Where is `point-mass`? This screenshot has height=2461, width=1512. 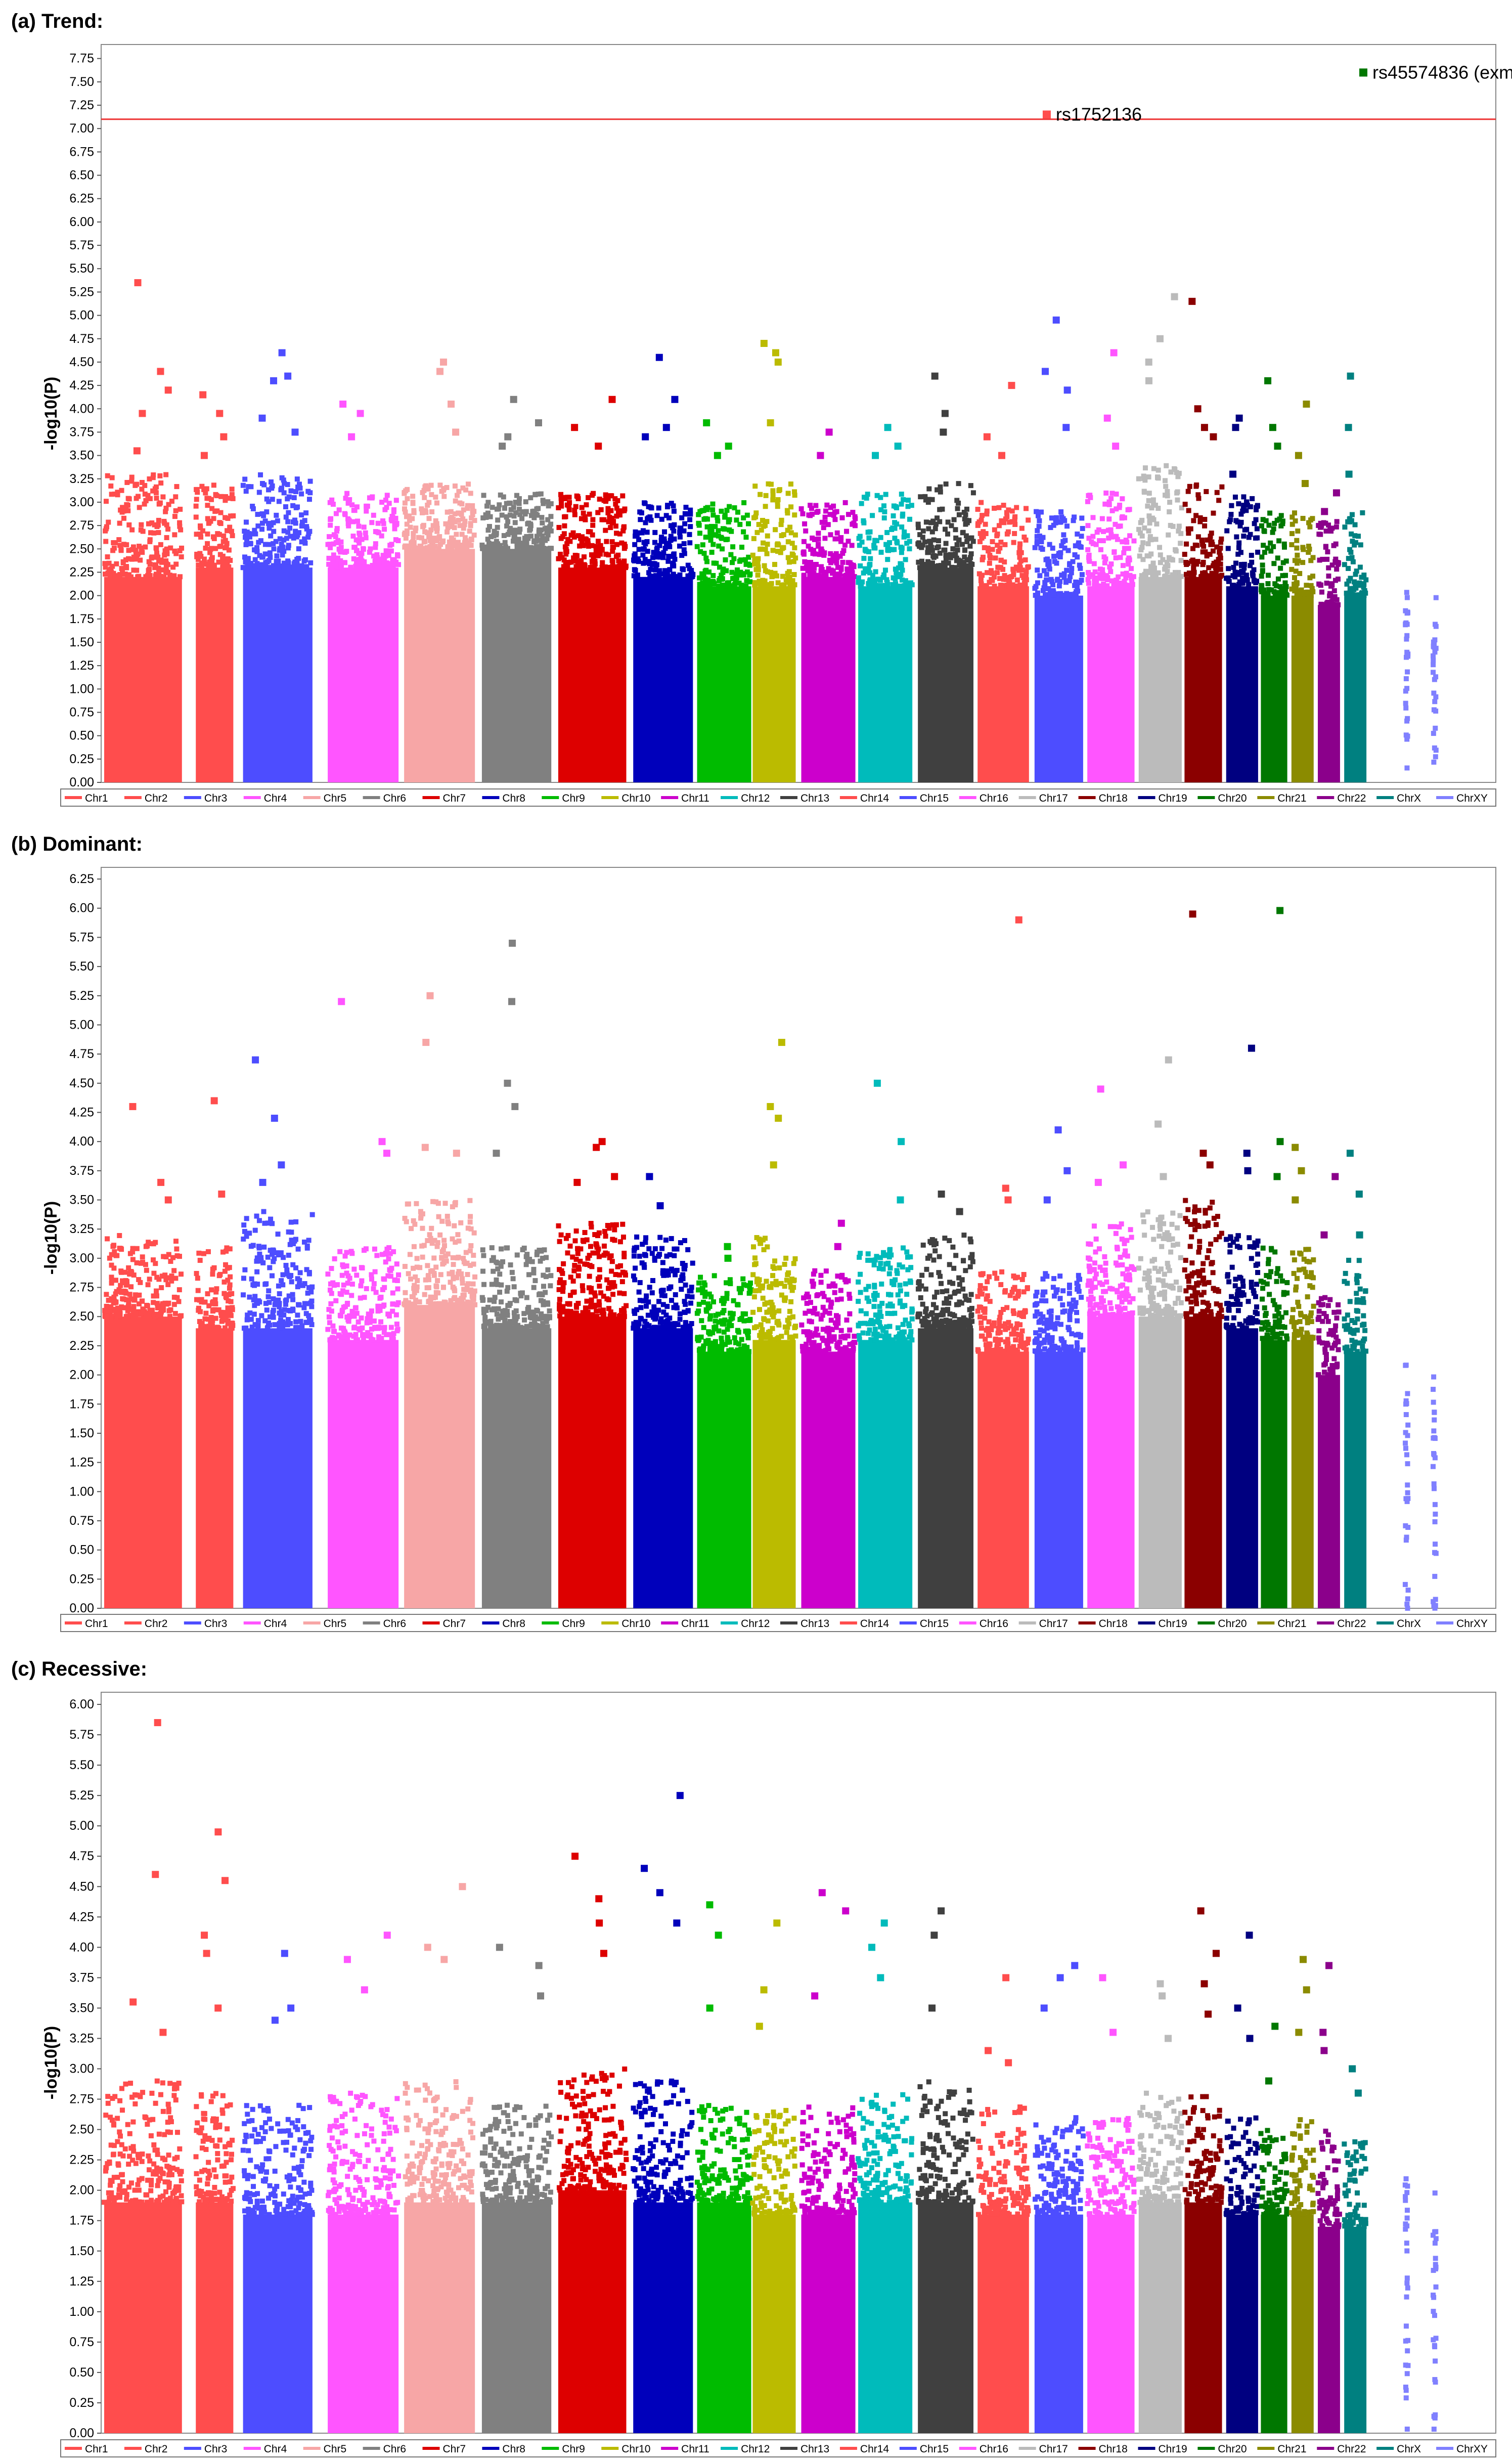
point-mass is located at coordinates (215, 1468).